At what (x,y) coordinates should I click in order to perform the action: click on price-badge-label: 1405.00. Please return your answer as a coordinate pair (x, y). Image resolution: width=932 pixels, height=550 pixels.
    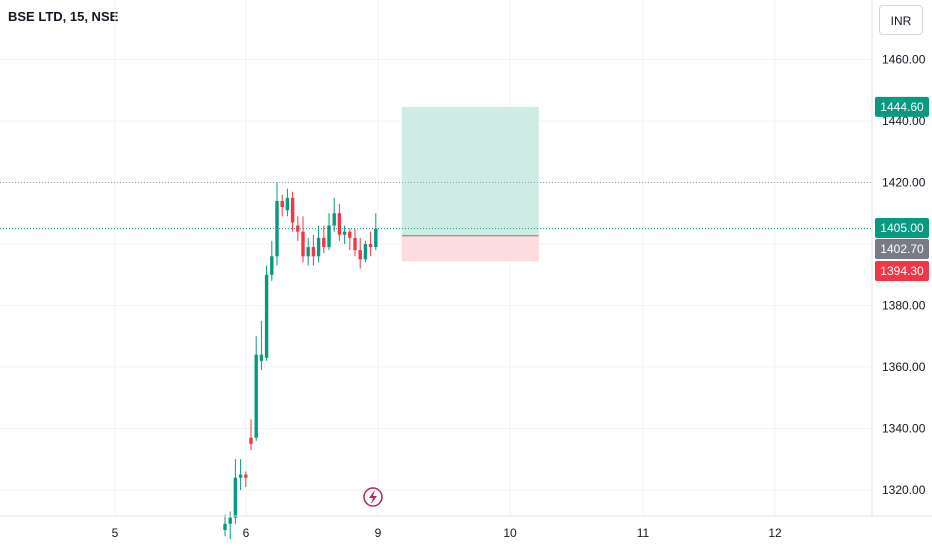
    Looking at the image, I should click on (902, 228).